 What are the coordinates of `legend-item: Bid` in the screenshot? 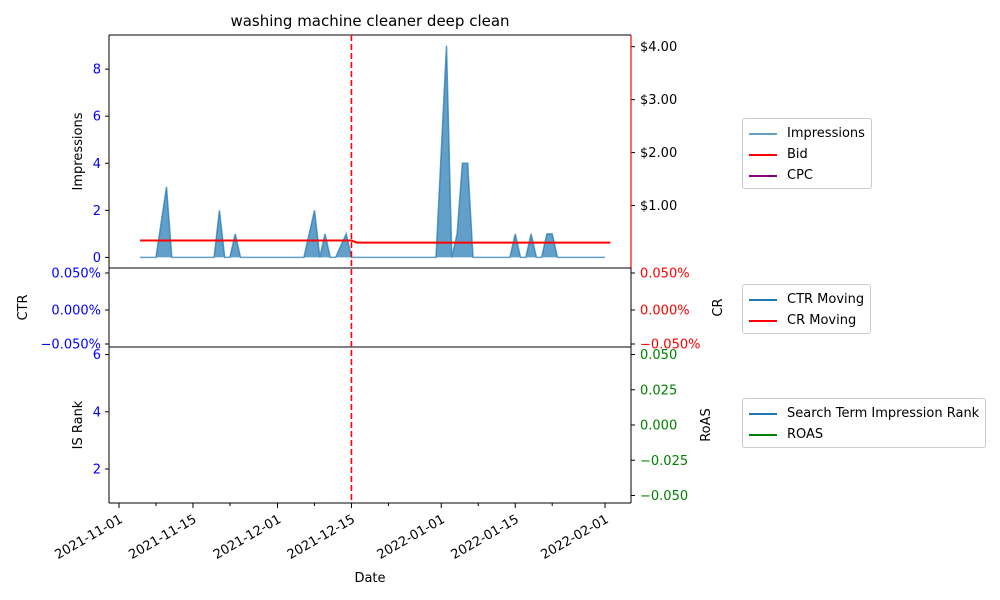 It's located at (807, 154).